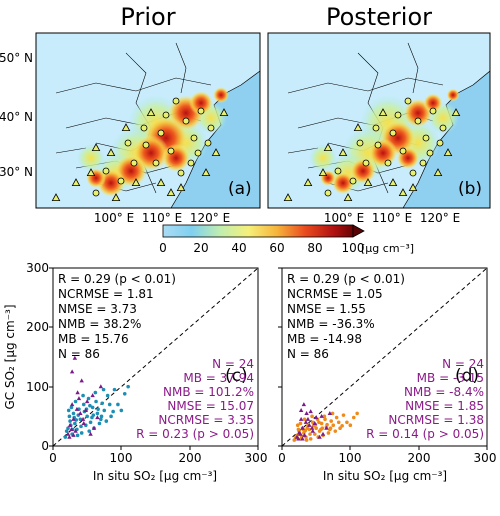  Describe the element at coordinates (463, 364) in the screenshot. I see `stat-line: N = 24` at that location.